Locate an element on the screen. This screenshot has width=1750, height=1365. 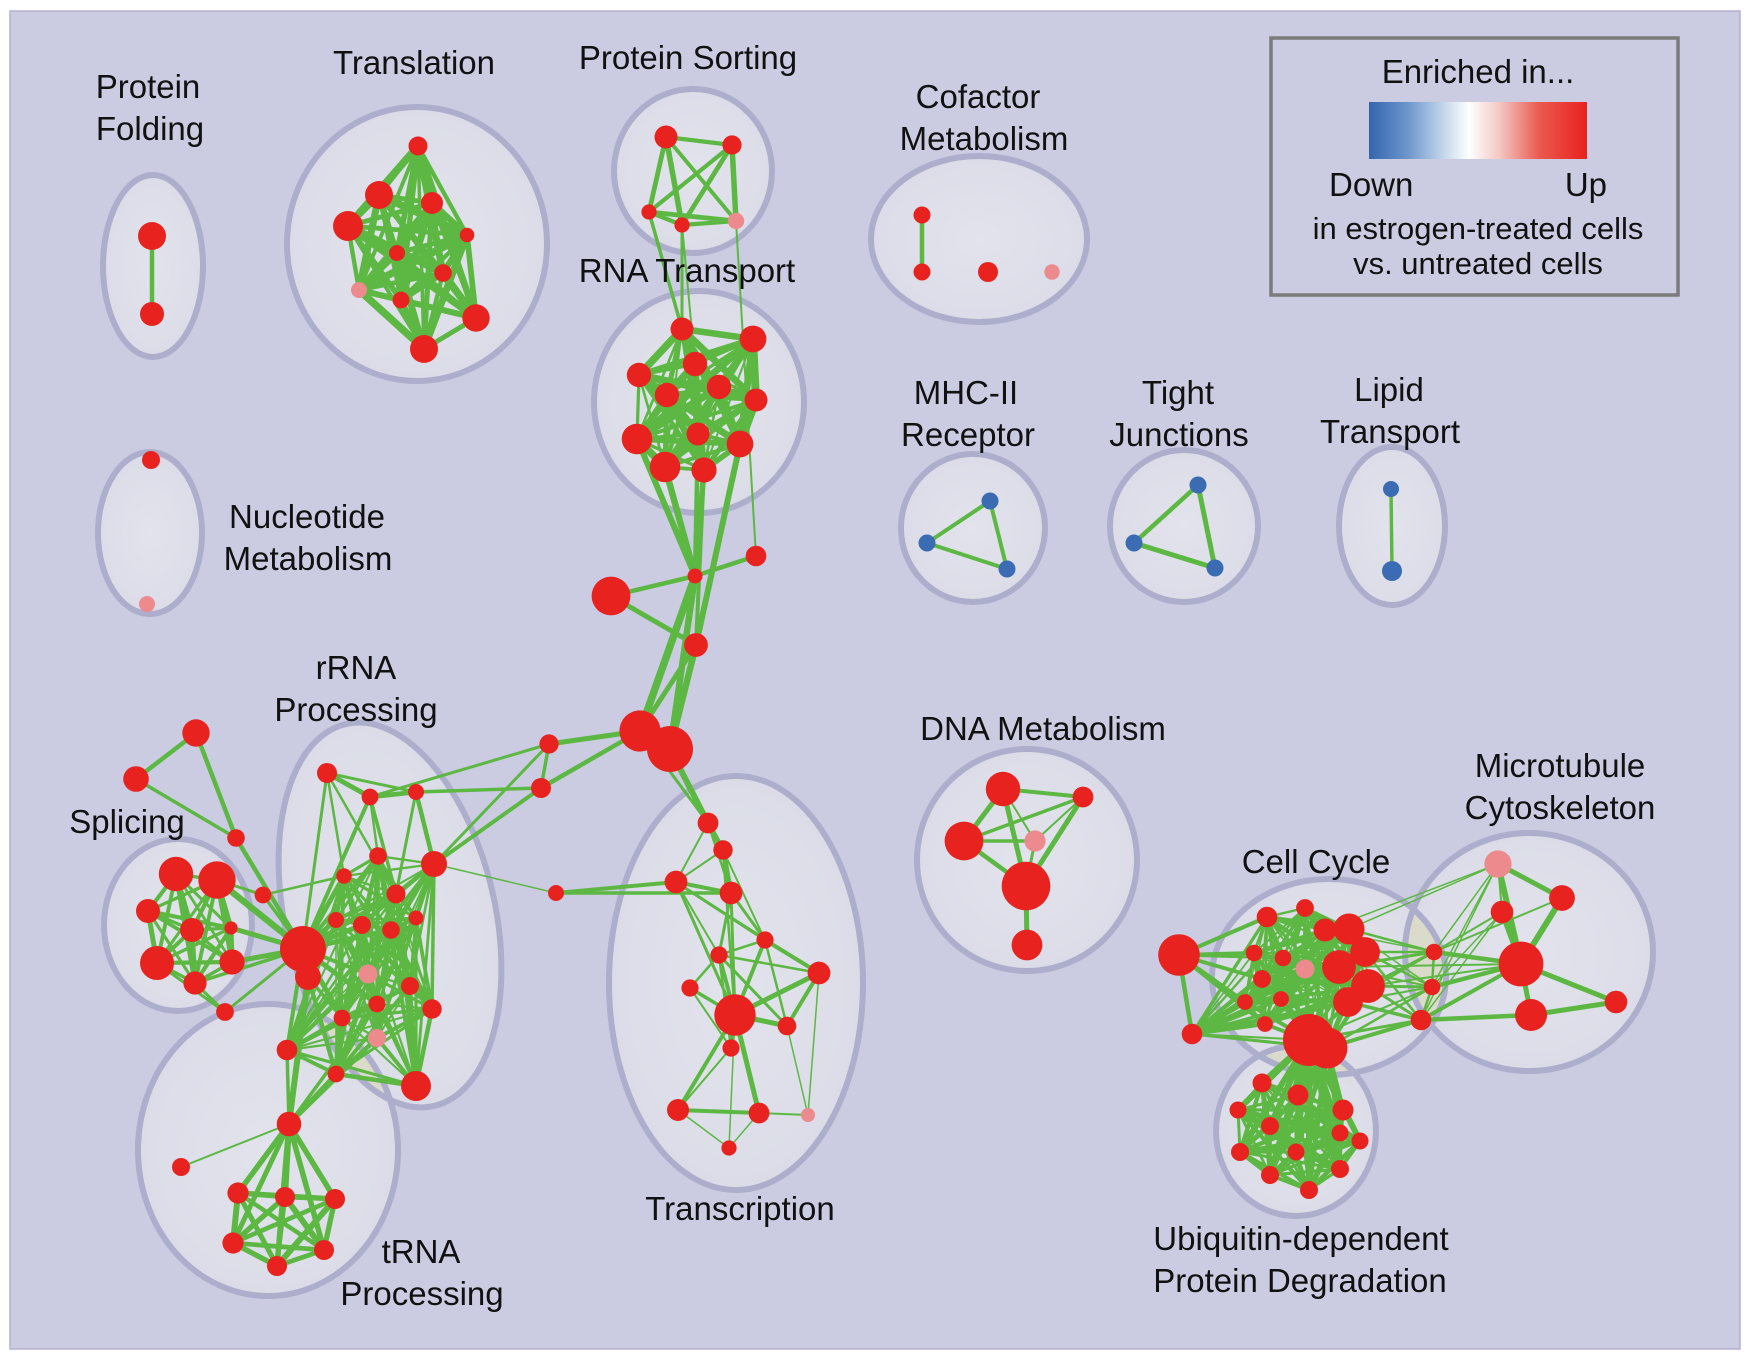
svg-text: Tight is located at coordinates (1178, 392).